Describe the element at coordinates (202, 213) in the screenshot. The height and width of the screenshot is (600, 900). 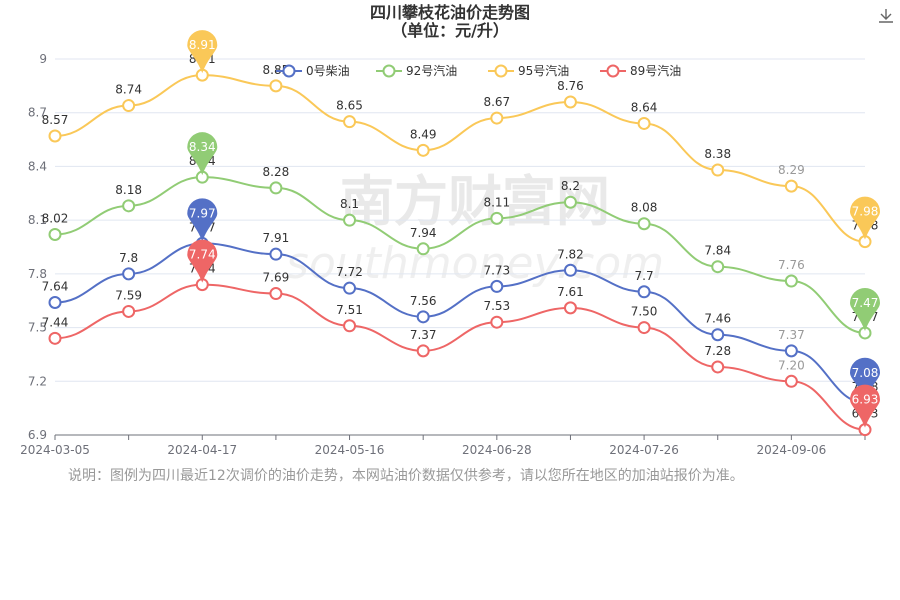
I see `marker-pin-label: 7.97` at that location.